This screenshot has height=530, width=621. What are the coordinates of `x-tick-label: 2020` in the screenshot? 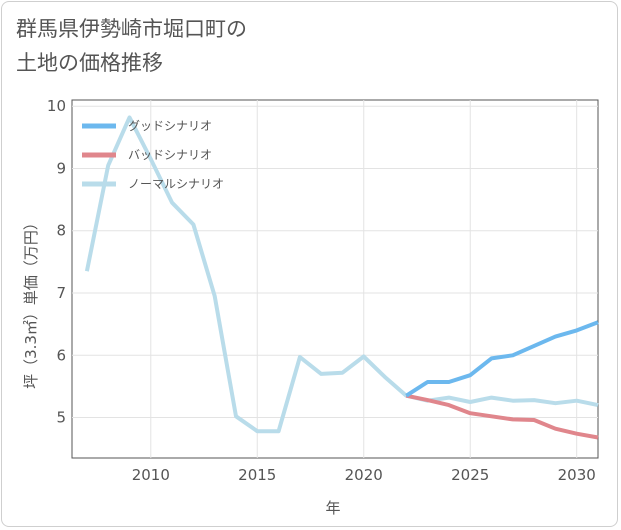 It's located at (364, 475).